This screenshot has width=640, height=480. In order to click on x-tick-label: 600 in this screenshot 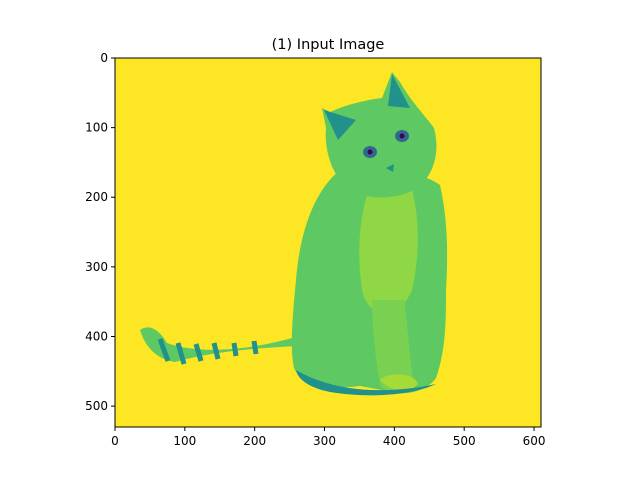, I will do `click(534, 441)`.